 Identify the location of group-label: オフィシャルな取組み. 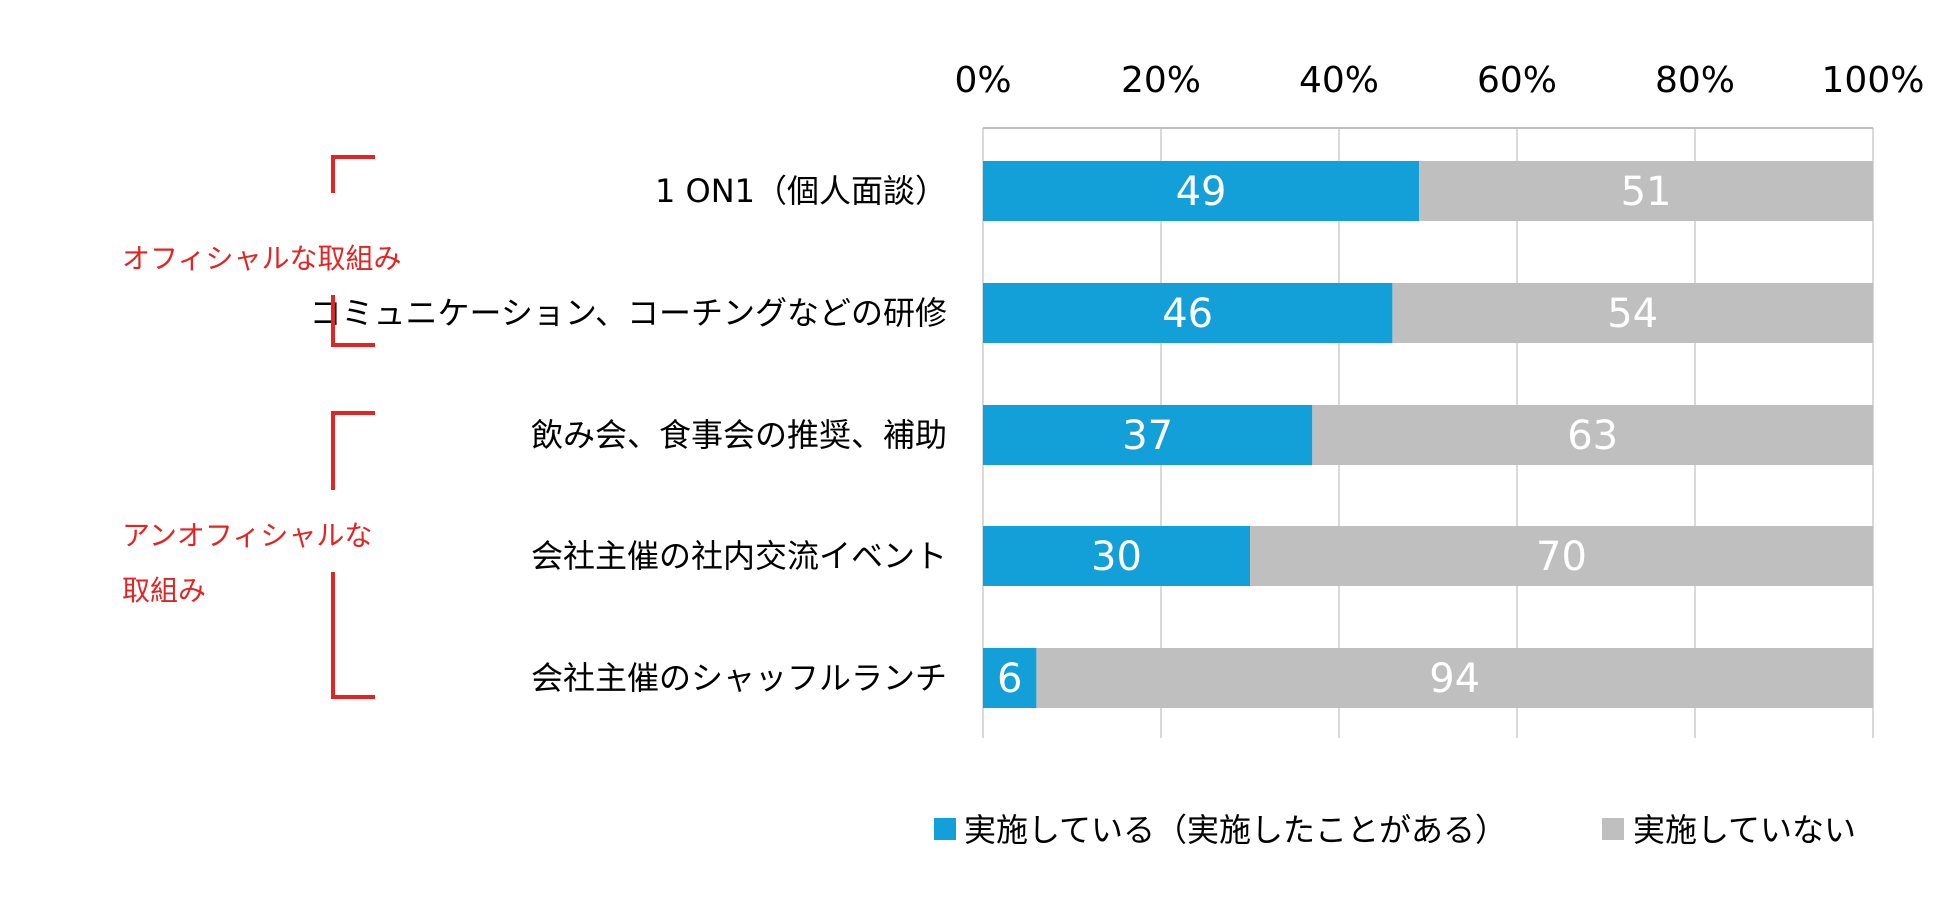
(261, 258).